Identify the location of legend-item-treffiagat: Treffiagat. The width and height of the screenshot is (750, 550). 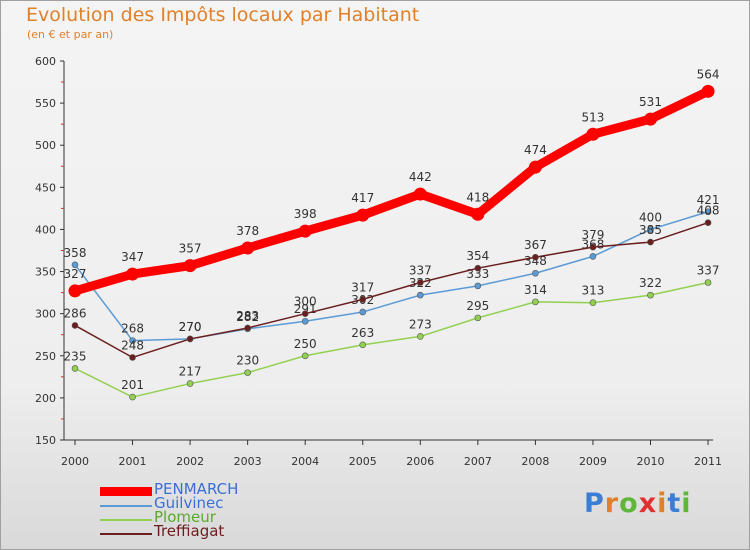
(200, 532).